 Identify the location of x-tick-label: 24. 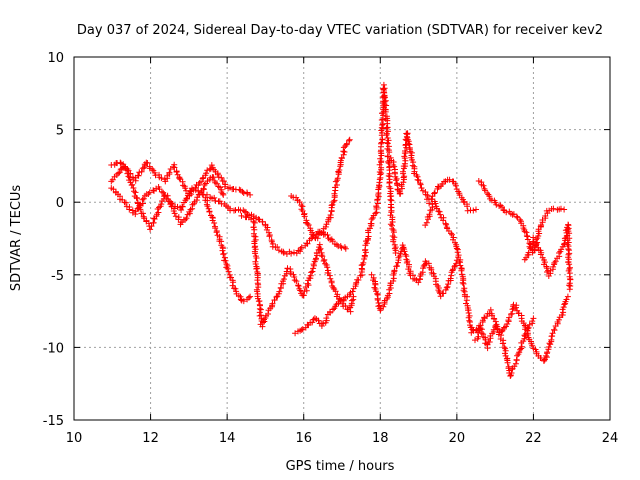
(610, 438).